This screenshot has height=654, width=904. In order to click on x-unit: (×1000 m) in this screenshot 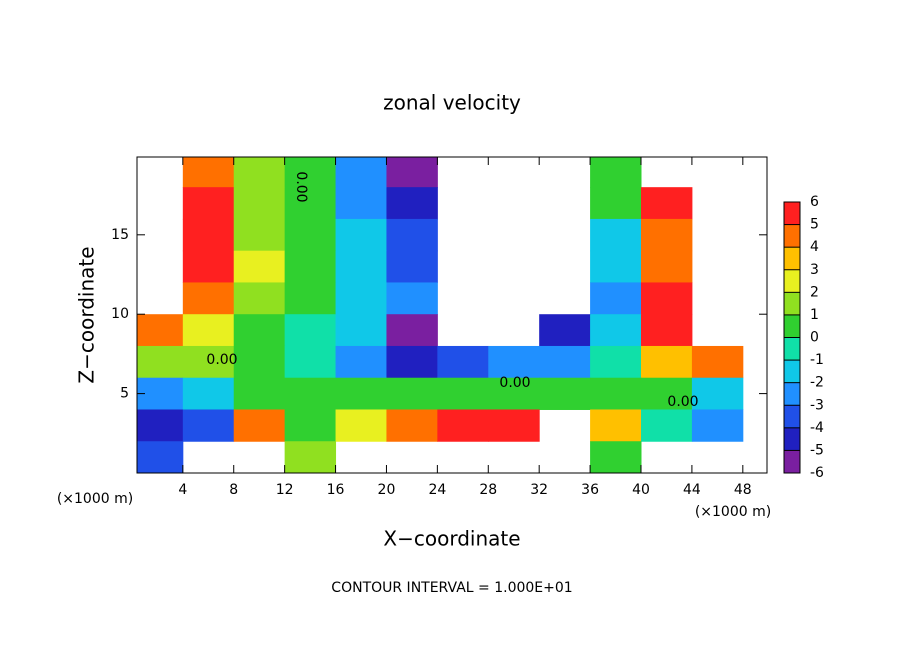, I will do `click(95, 499)`.